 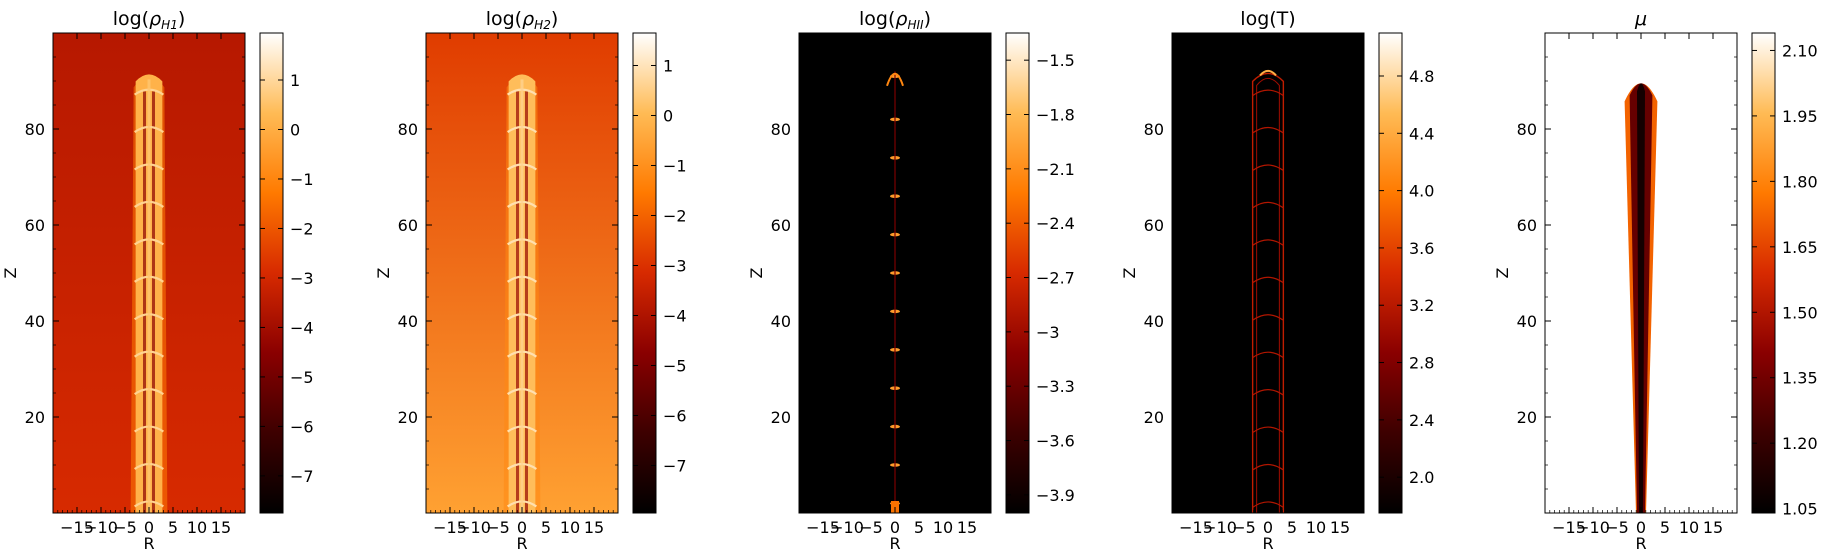 What do you see at coordinates (1800, 312) in the screenshot?
I see `colorbar-tick-label: 1.50` at bounding box center [1800, 312].